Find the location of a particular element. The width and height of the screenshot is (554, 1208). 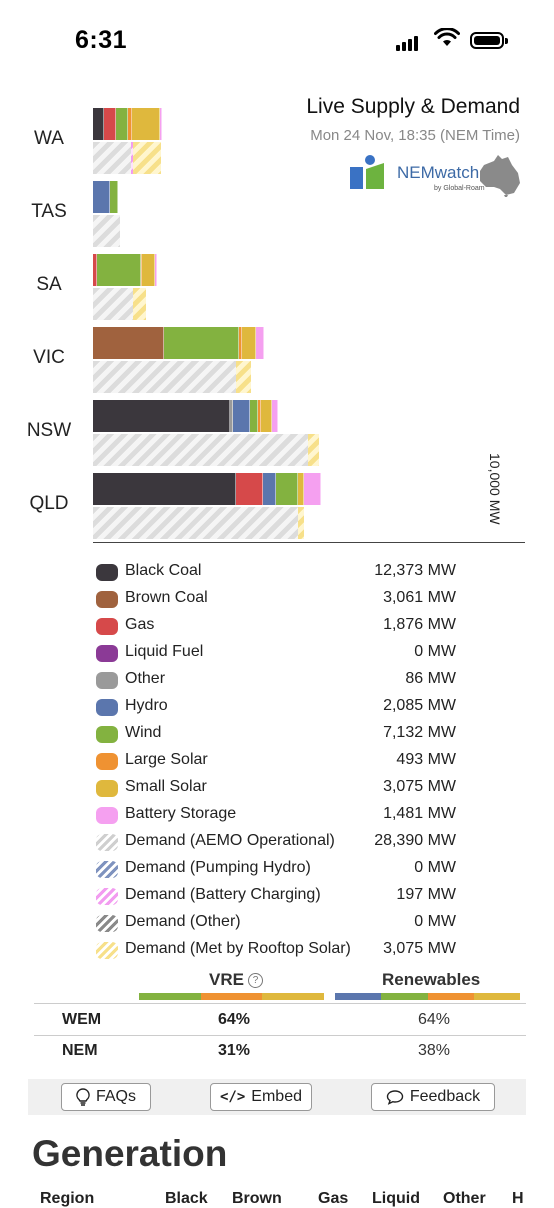

gen-col-black: Black is located at coordinates (186, 1198).